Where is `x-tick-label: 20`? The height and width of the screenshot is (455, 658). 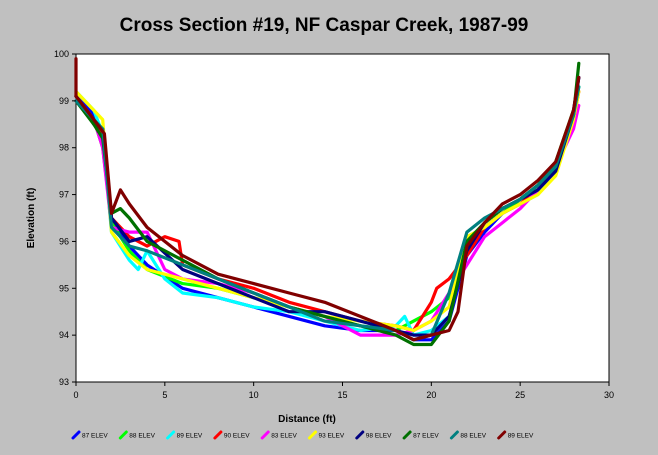
x-tick-label: 20 is located at coordinates (431, 395).